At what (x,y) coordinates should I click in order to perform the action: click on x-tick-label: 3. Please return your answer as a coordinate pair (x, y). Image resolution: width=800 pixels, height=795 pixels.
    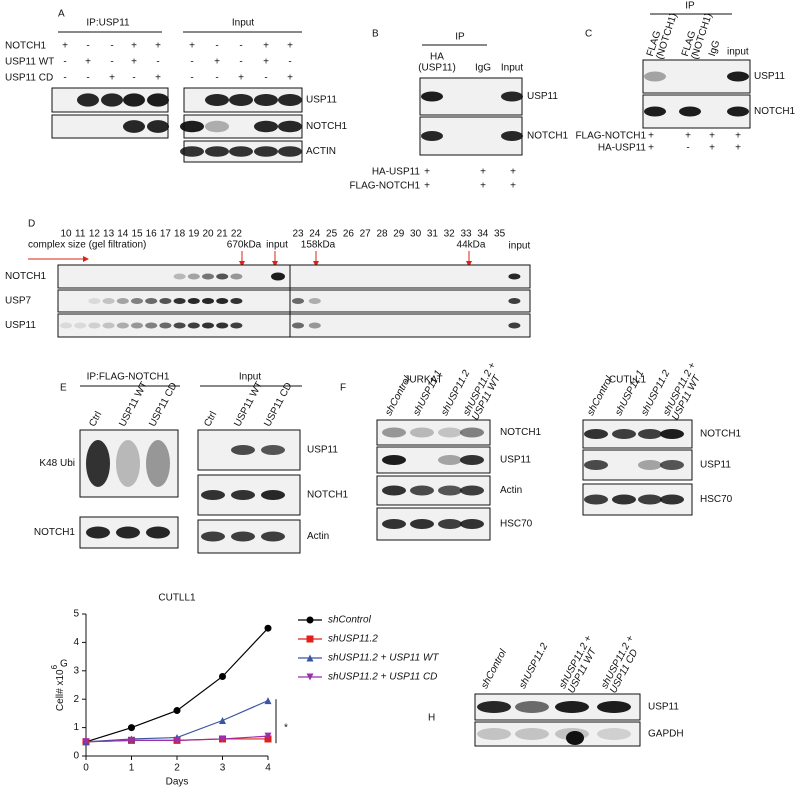
    Looking at the image, I should click on (223, 768).